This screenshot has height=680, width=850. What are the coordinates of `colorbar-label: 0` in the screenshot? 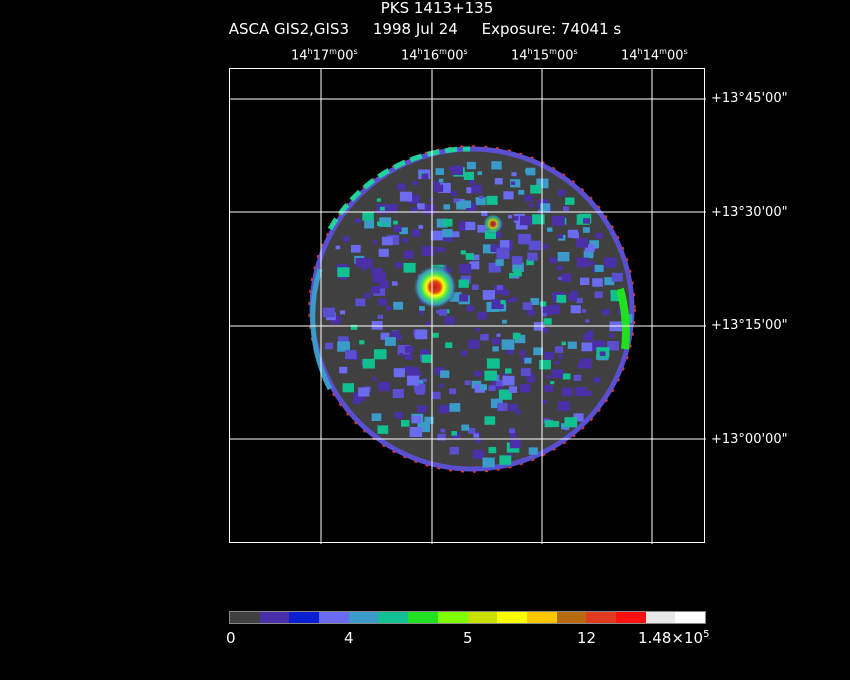 It's located at (231, 638).